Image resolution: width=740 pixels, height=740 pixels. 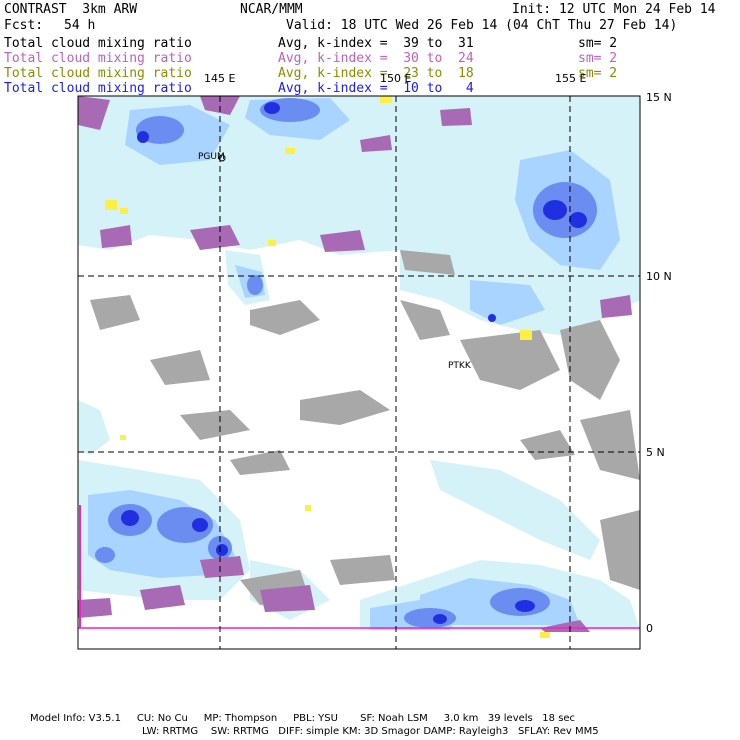 I want to click on model-name: CONTRAST 3km ARW, so click(x=71, y=9).